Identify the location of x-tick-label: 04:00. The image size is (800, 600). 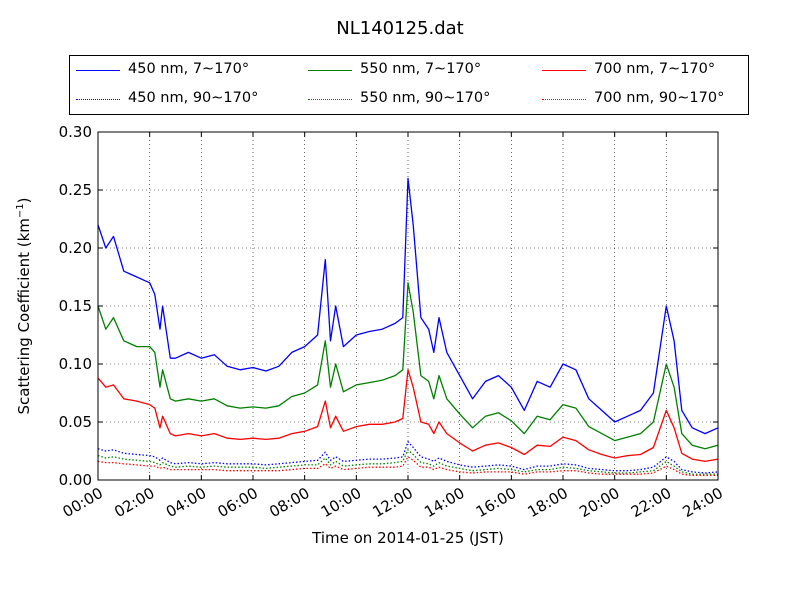
(186, 502).